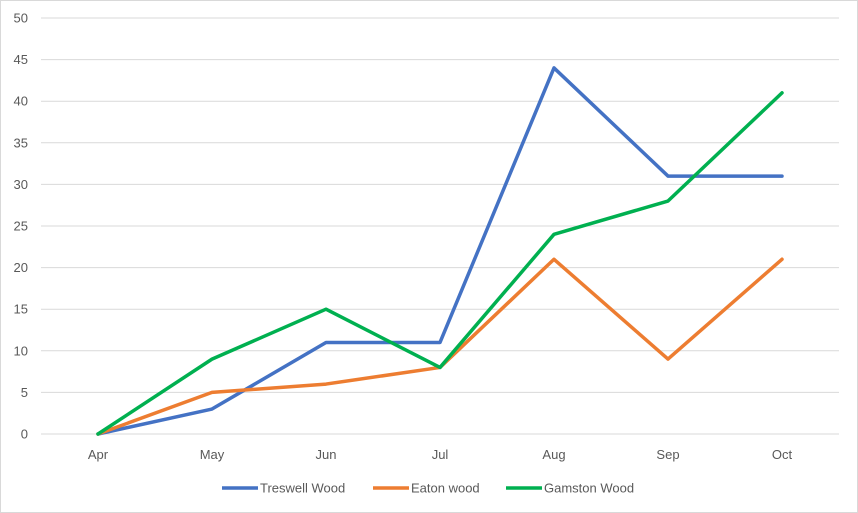 The height and width of the screenshot is (513, 858). Describe the element at coordinates (302, 488) in the screenshot. I see `legend-label: Treswell Wood` at that location.